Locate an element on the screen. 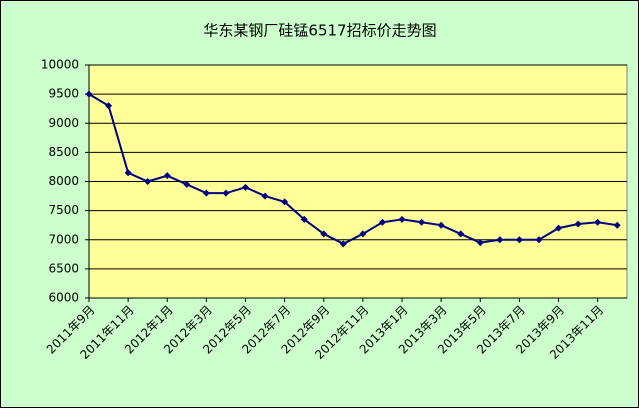 The height and width of the screenshot is (408, 639). y-tick-label: 8000 is located at coordinates (63, 181).